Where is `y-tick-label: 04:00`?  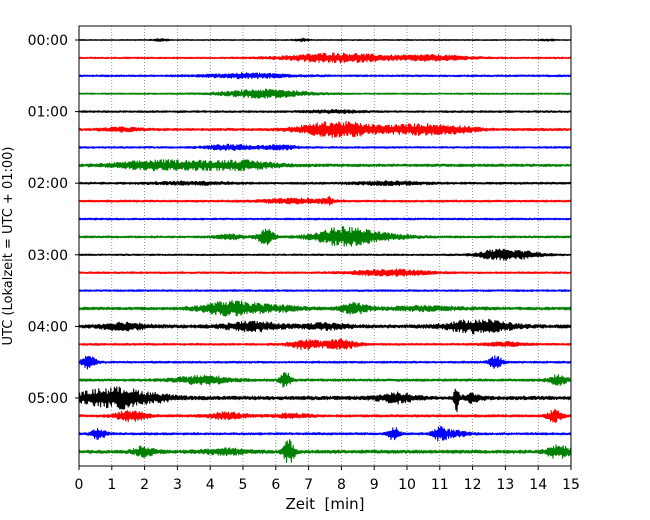
y-tick-label: 04:00 is located at coordinates (48, 327).